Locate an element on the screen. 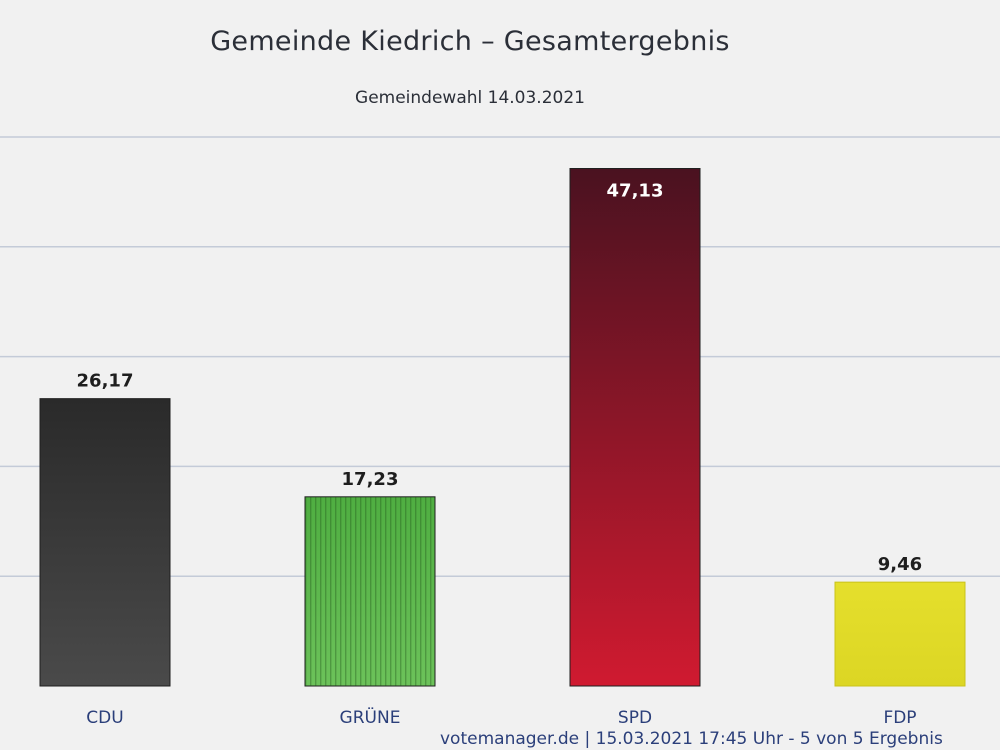 The height and width of the screenshot is (750, 1000). category-label: CDU is located at coordinates (104, 718).